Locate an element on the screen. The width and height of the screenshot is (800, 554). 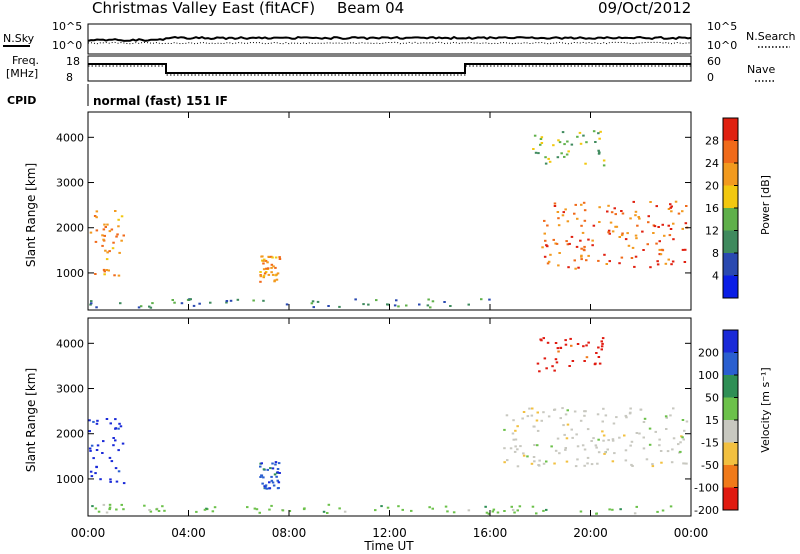
freq-tick-bottom: 8 is located at coordinates (69, 77).